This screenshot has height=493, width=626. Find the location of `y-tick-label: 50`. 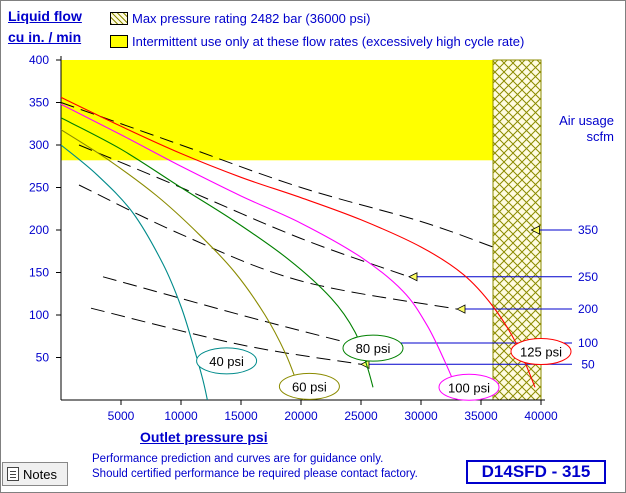

y-tick-label: 50 is located at coordinates (43, 358).